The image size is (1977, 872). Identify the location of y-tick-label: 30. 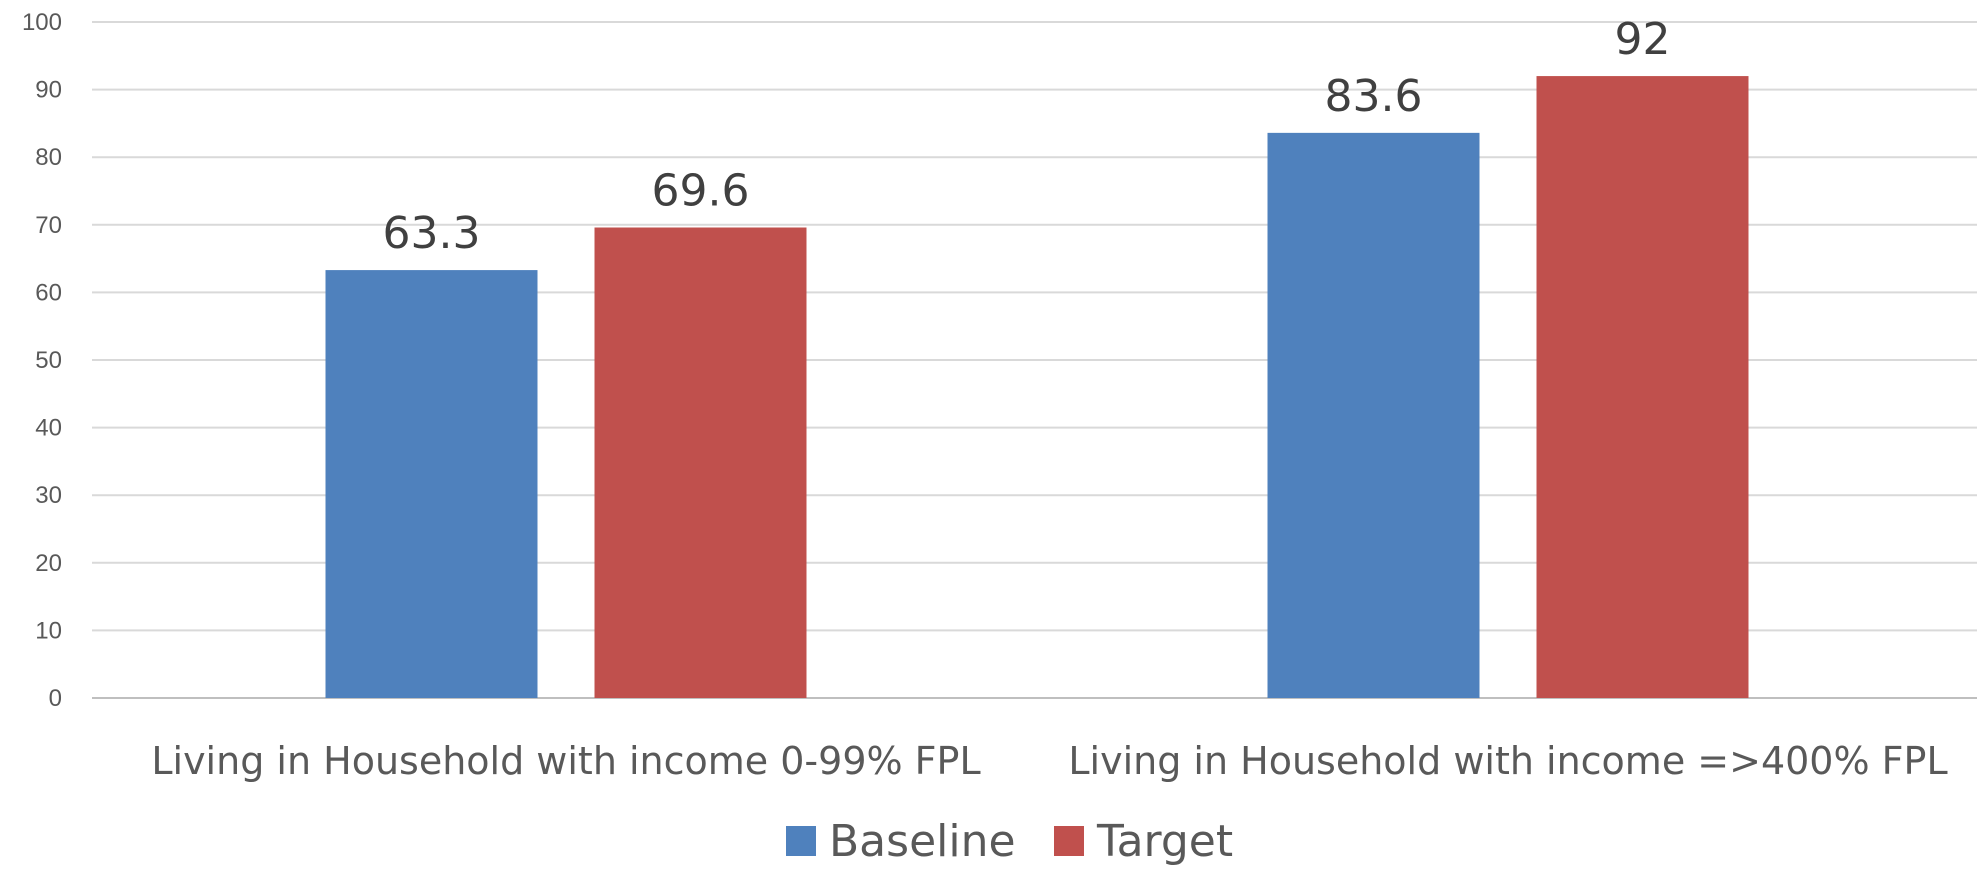
(48, 495).